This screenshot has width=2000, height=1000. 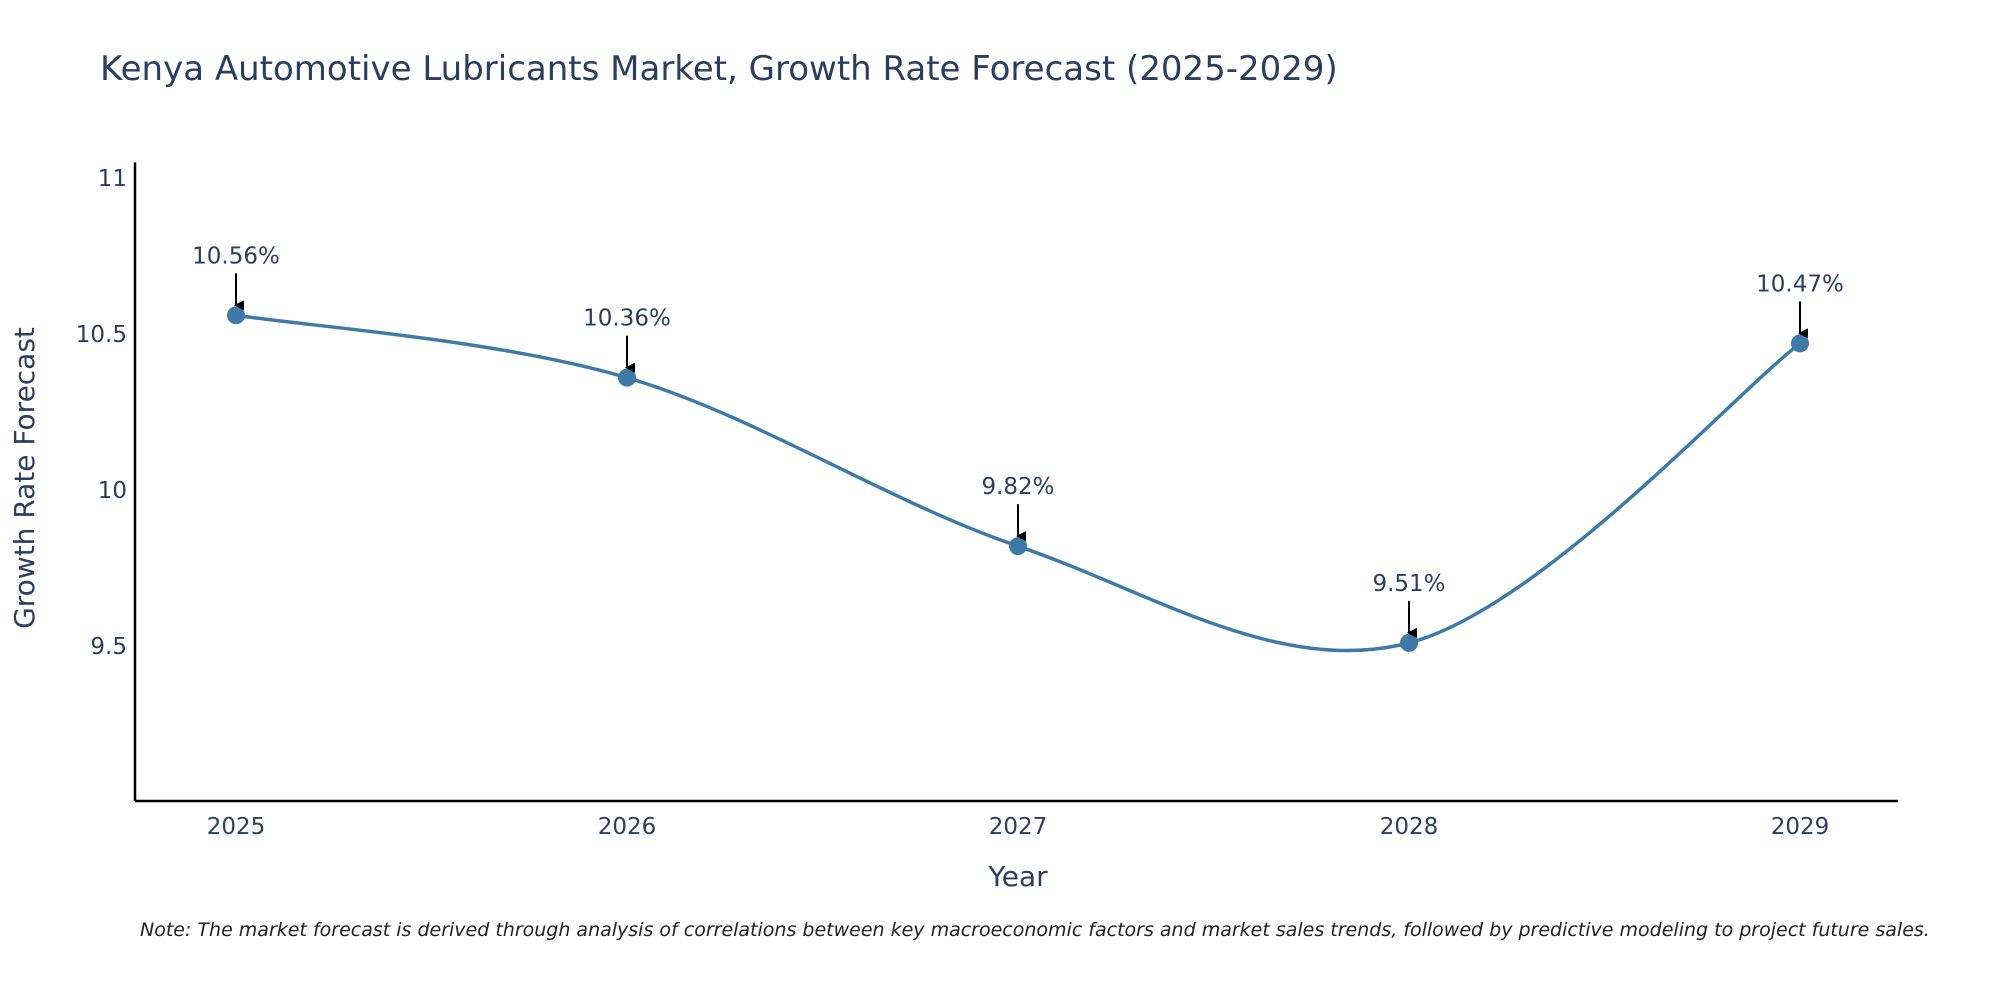 What do you see at coordinates (236, 315) in the screenshot?
I see `data-point-2025` at bounding box center [236, 315].